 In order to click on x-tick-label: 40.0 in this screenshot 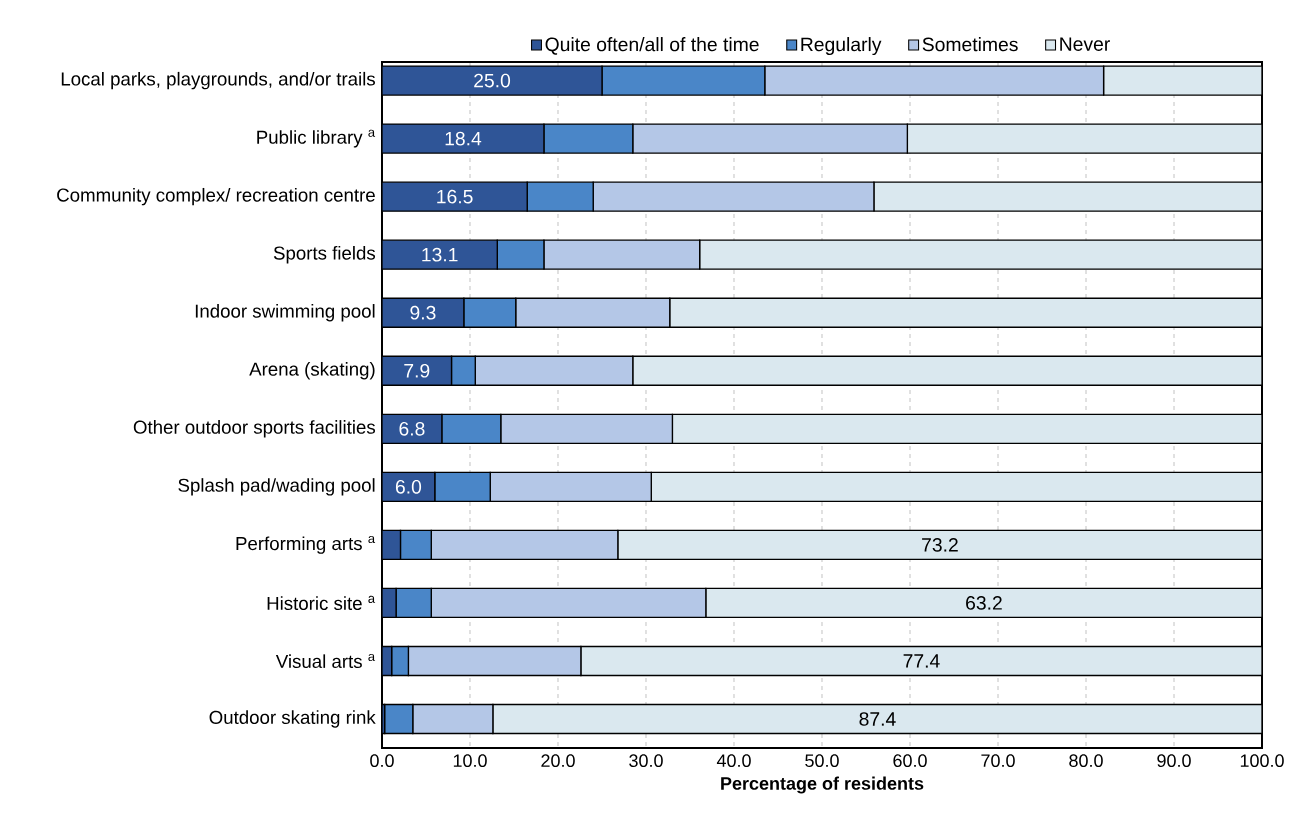, I will do `click(733, 761)`.